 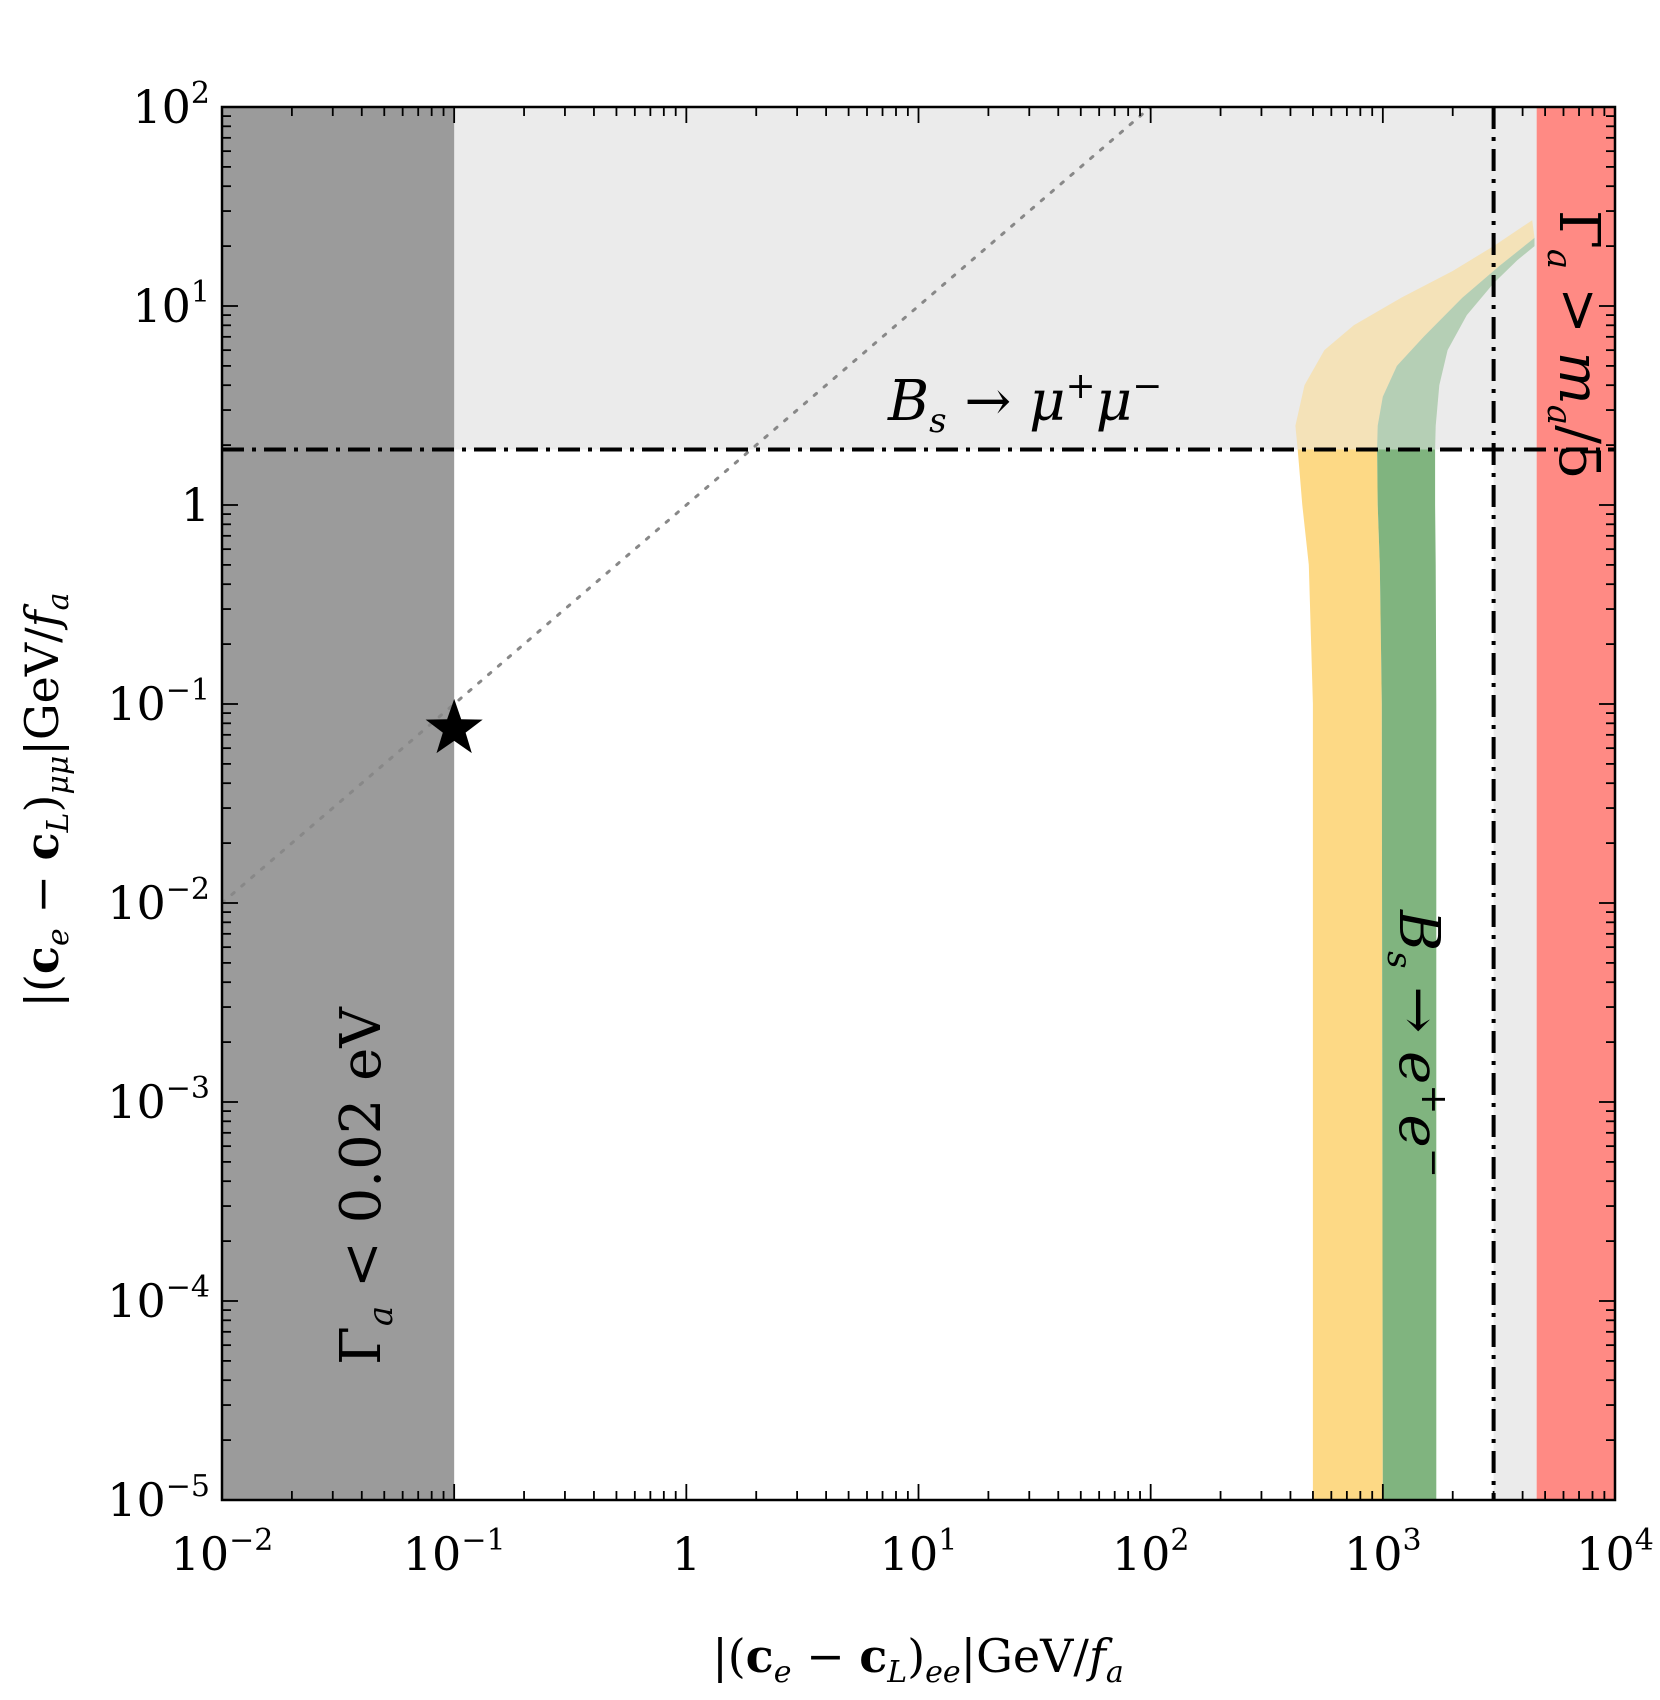 What do you see at coordinates (1340, 974) in the screenshot?
I see `yellow-band` at bounding box center [1340, 974].